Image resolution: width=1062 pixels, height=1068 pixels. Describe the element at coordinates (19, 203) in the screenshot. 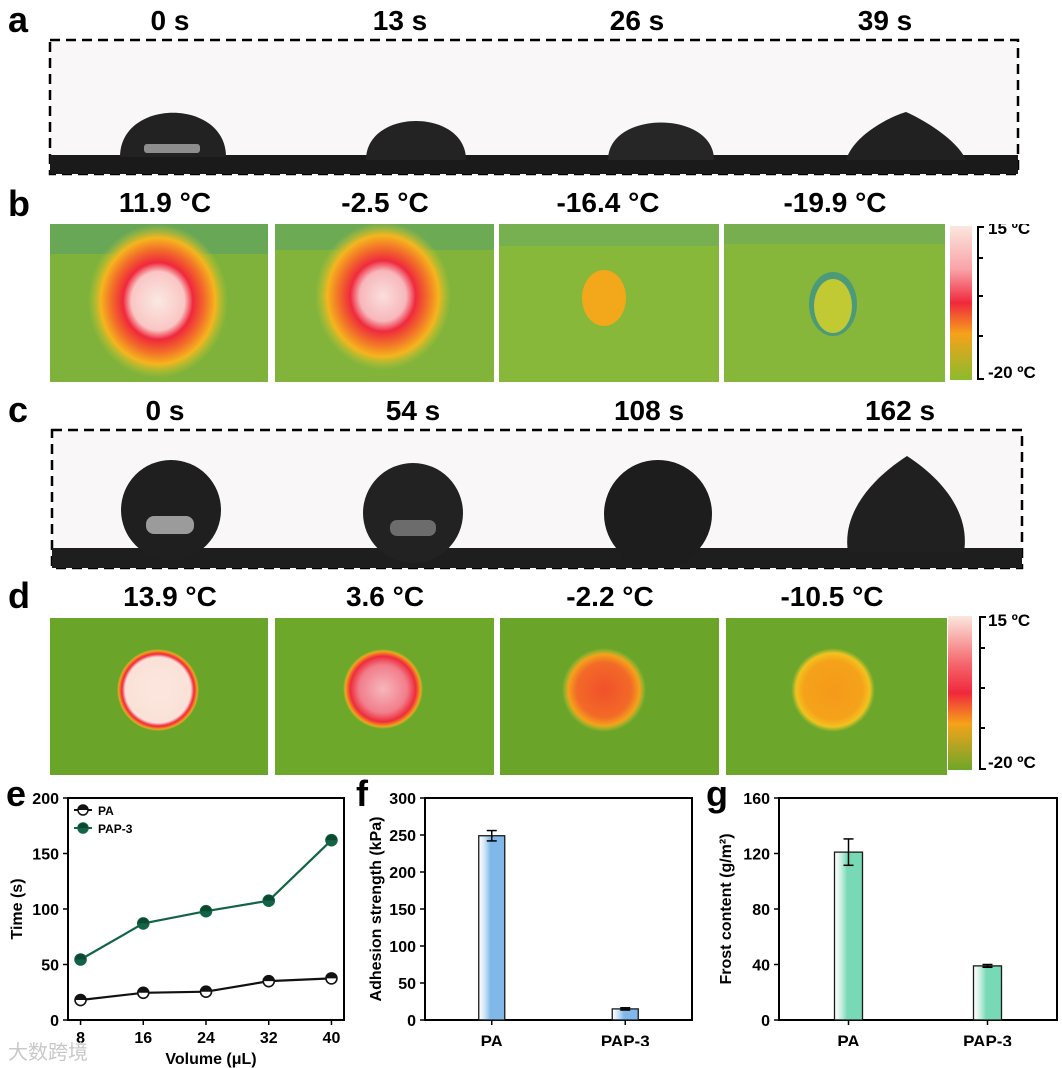

I see `panel-label-b: b` at that location.